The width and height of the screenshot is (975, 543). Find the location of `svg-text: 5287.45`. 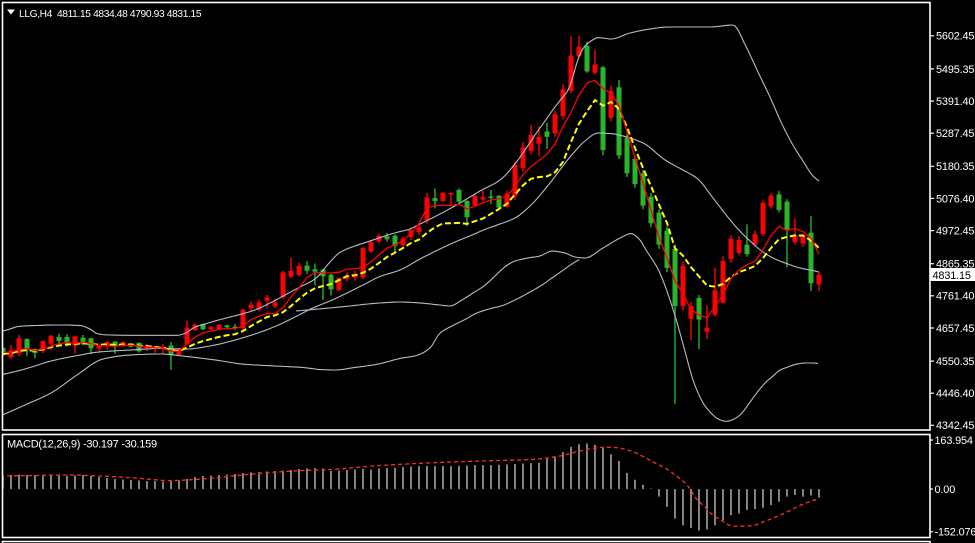

svg-text: 5287.45 is located at coordinates (955, 134).